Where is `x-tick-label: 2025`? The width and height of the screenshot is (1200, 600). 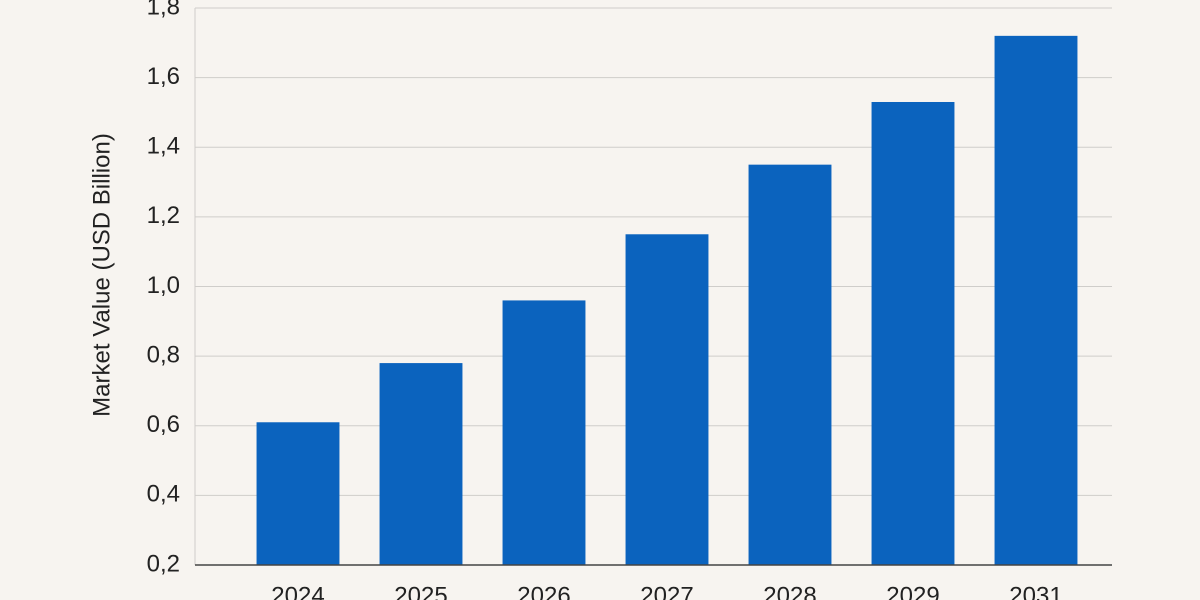
x-tick-label: 2025 is located at coordinates (420, 591).